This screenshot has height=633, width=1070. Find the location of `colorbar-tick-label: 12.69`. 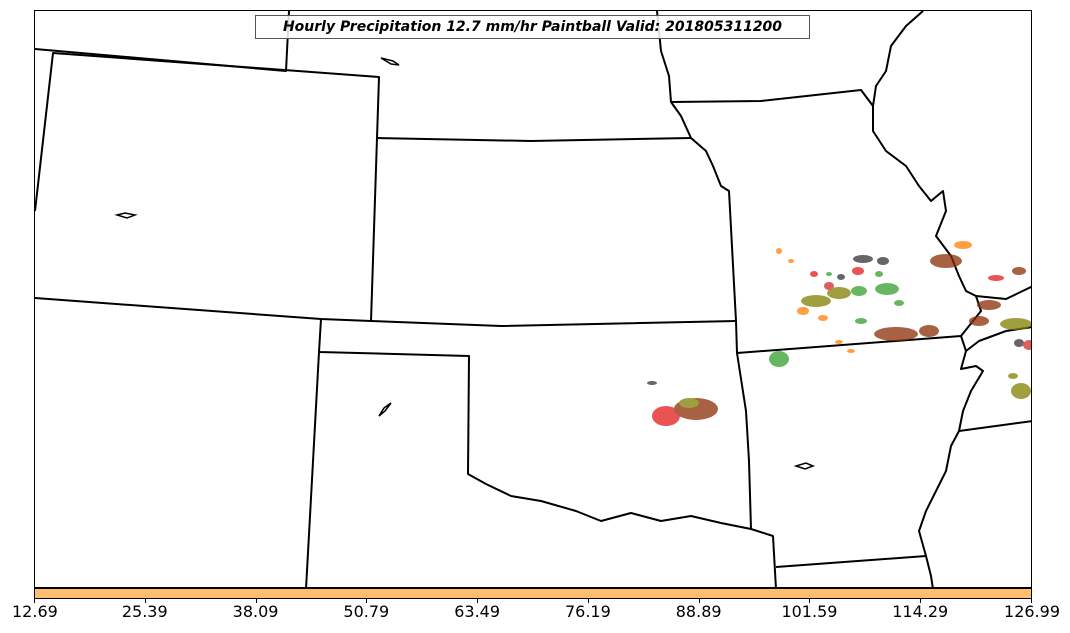

colorbar-tick-label: 12.69 is located at coordinates (35, 611).